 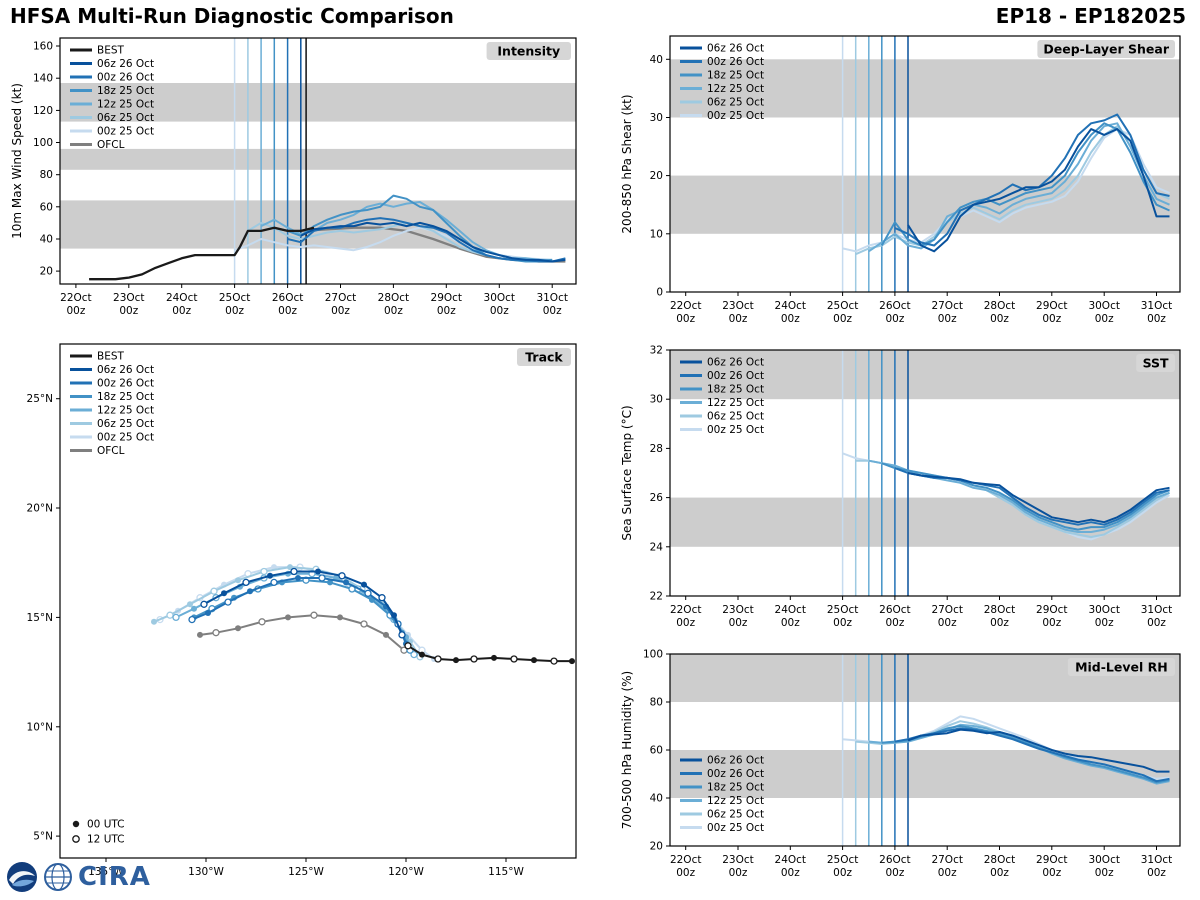 I want to click on svg-text: 25Oct, so click(x=235, y=298).